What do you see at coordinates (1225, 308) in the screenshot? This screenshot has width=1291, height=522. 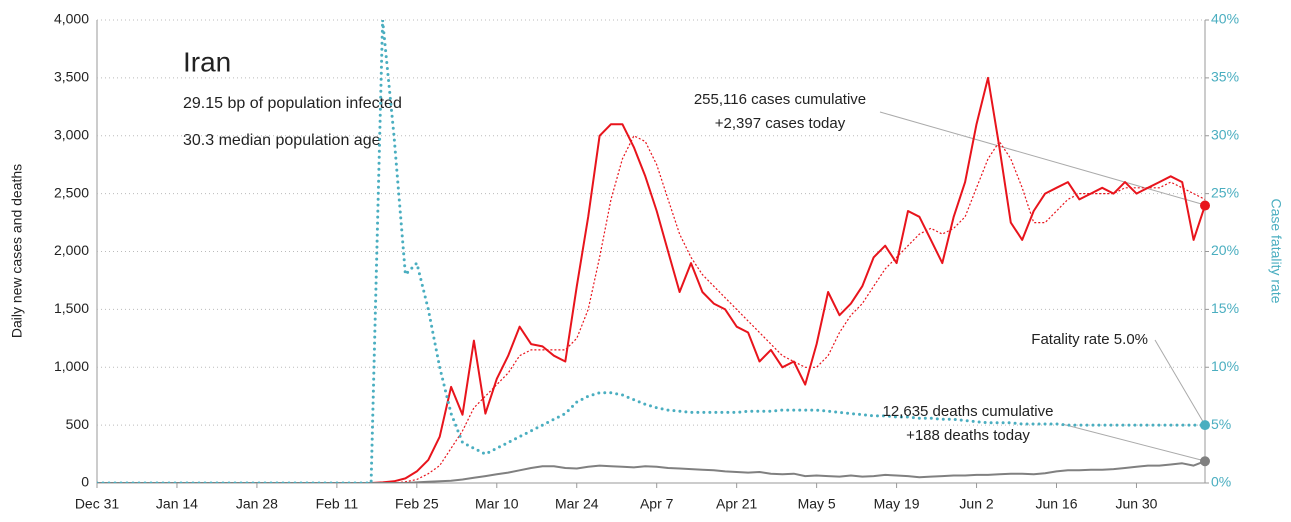 I see `y2-tick-label: 15%` at bounding box center [1225, 308].